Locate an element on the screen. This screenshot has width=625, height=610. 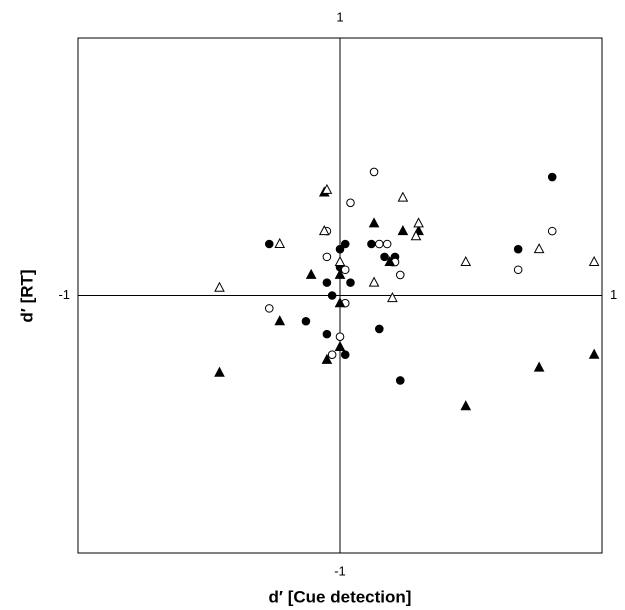
x-tick-label: -1 is located at coordinates (64, 294).